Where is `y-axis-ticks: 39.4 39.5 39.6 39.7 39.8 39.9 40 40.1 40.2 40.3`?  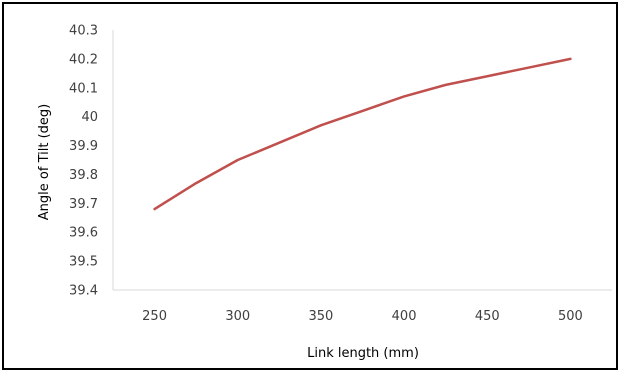 y-axis-ticks: 39.4 39.5 39.6 39.7 39.8 39.9 40 40.1 40.2 40.3 is located at coordinates (83, 161).